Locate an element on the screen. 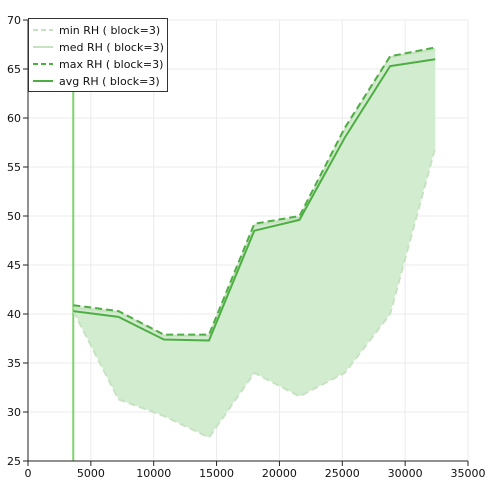  legend-label-avg: avg RH ( block=3) is located at coordinates (109, 81).